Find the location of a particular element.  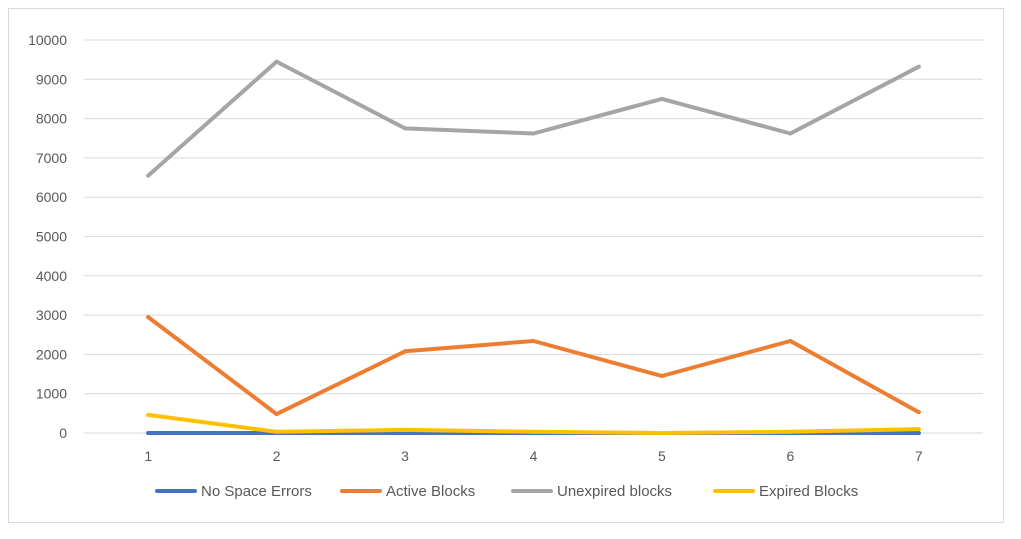

y-tick-label: 2000 is located at coordinates (51, 354).